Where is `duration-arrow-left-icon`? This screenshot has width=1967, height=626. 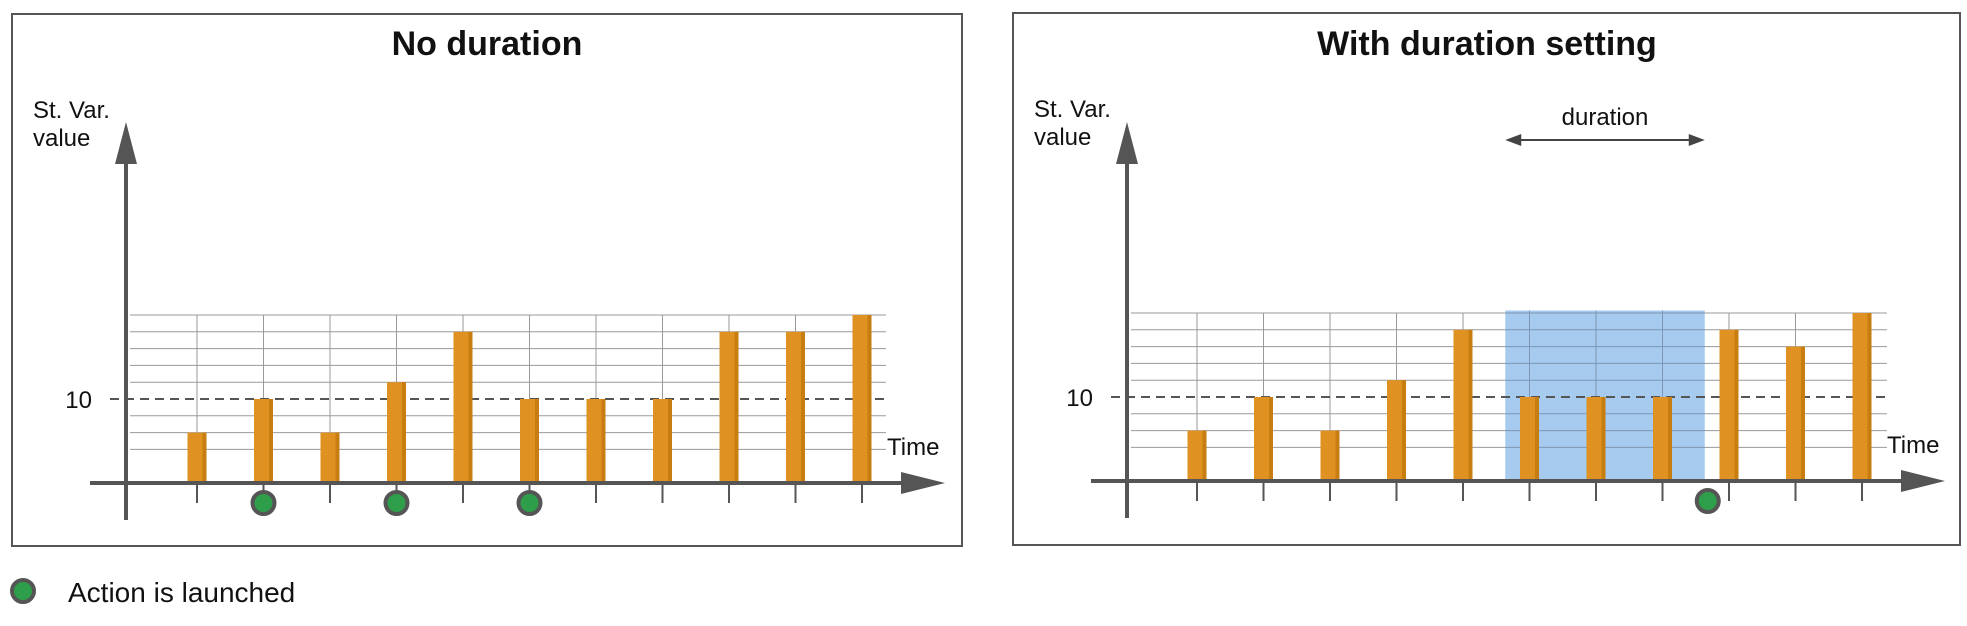
duration-arrow-left-icon is located at coordinates (1513, 140).